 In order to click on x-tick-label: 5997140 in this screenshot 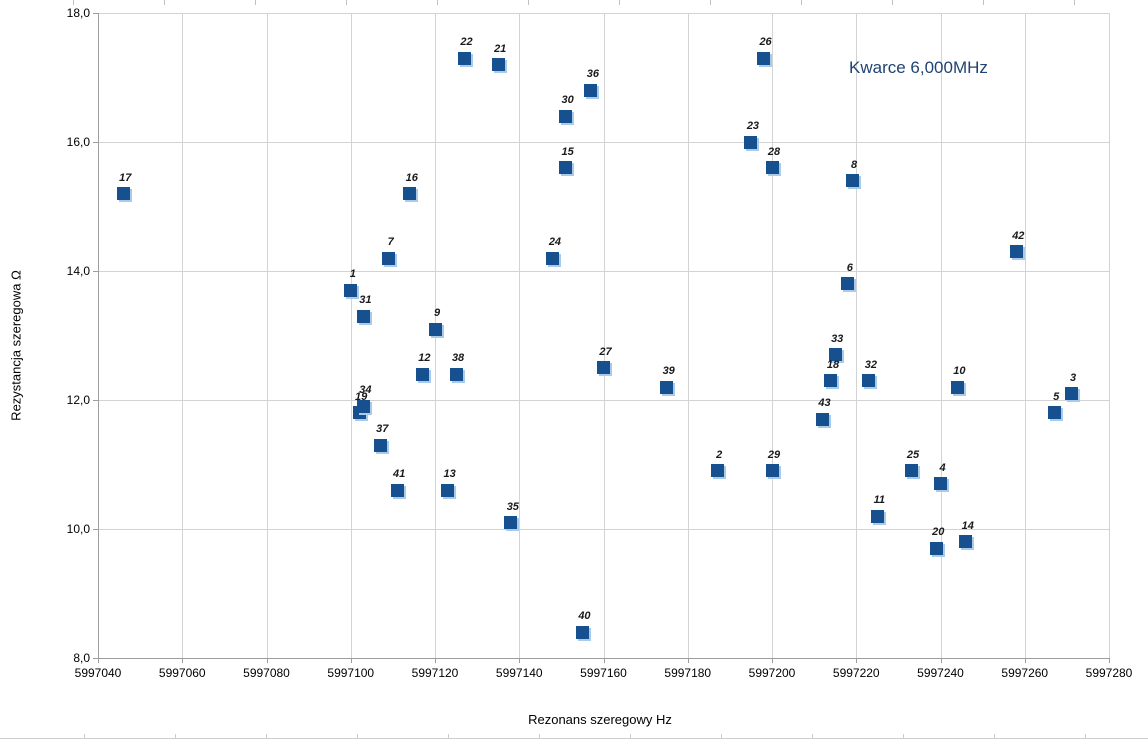, I will do `click(519, 673)`.